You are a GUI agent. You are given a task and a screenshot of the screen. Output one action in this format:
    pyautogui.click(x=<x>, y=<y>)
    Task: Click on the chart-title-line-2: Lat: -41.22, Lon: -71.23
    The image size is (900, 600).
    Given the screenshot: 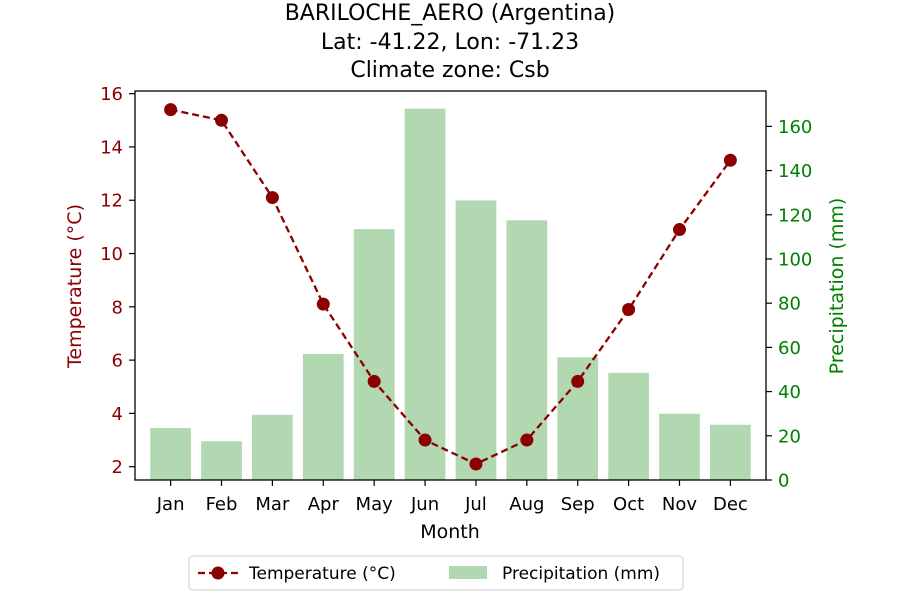 What is the action you would take?
    pyautogui.click(x=450, y=42)
    